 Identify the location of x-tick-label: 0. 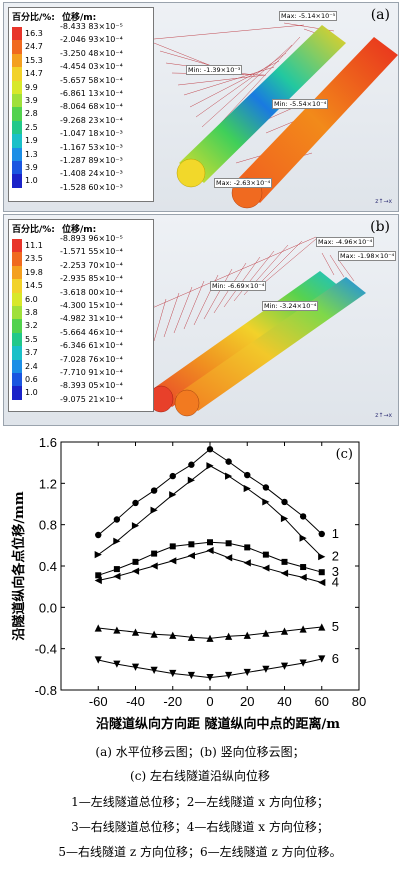
(209, 701).